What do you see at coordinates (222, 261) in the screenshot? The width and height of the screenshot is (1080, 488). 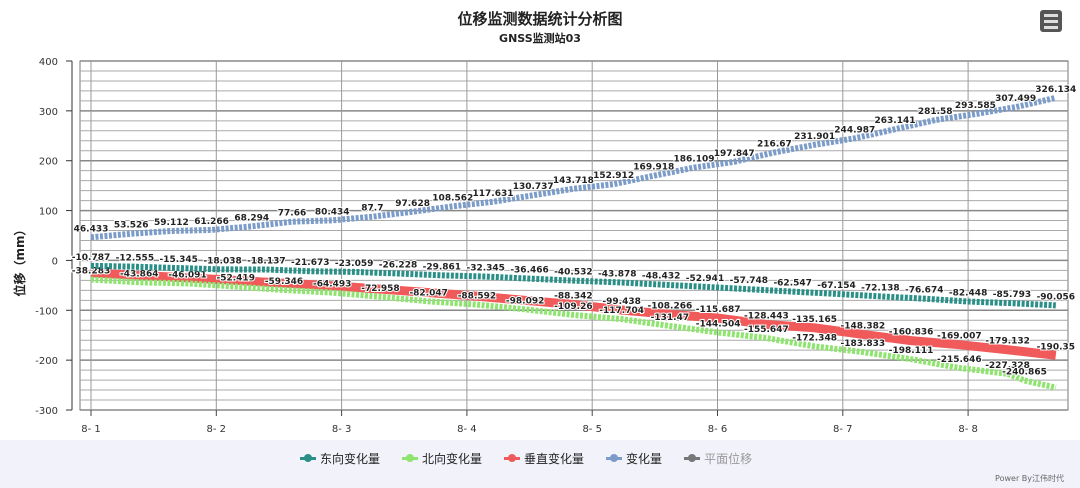 I see `data-label: -18.038` at bounding box center [222, 261].